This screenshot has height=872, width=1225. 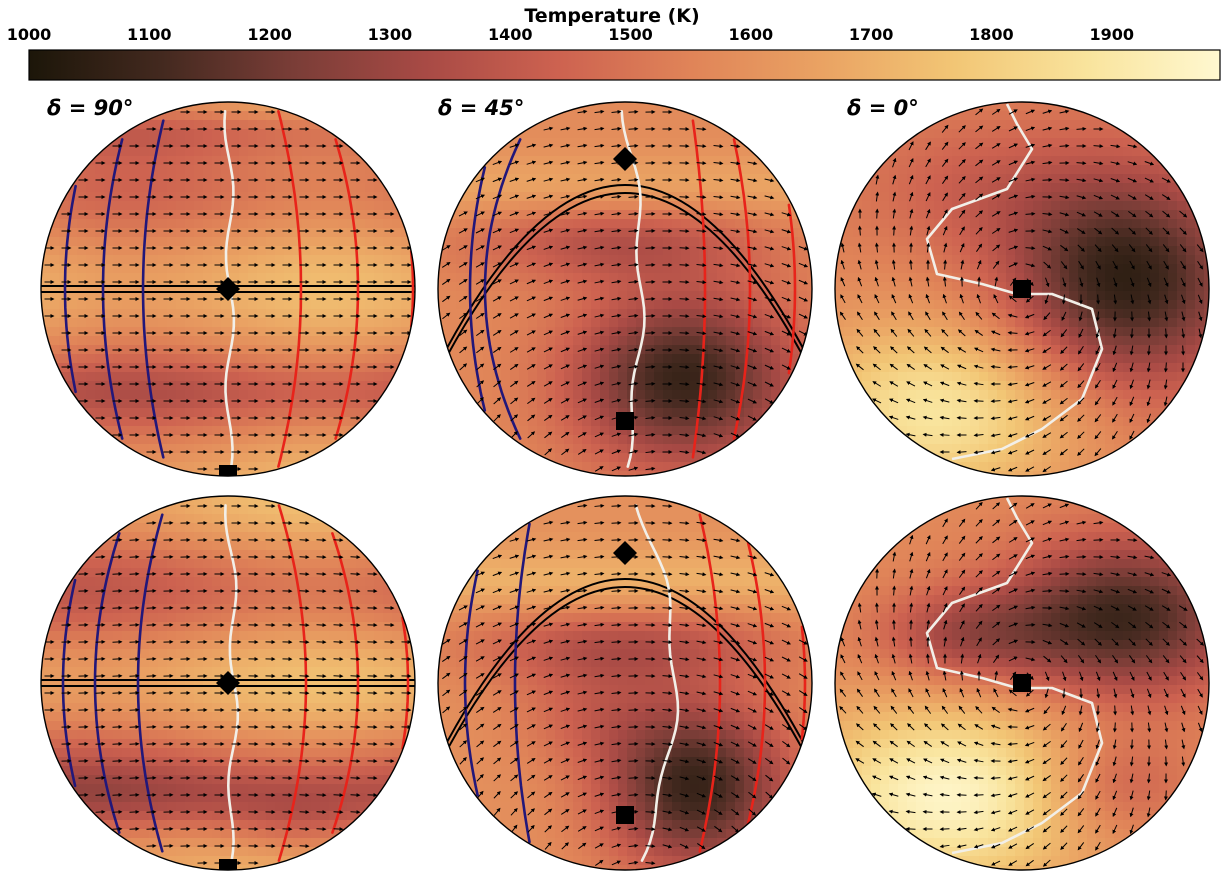 I want to click on equator-lines-r1-c2, so click(x=625, y=279).